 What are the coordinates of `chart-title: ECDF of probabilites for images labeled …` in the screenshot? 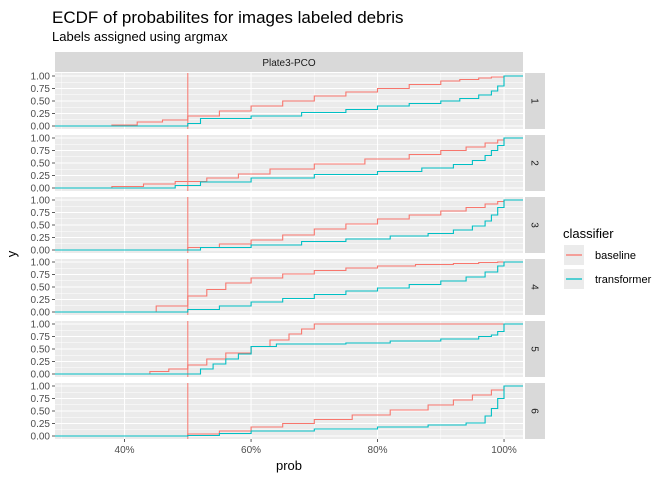 It's located at (228, 17).